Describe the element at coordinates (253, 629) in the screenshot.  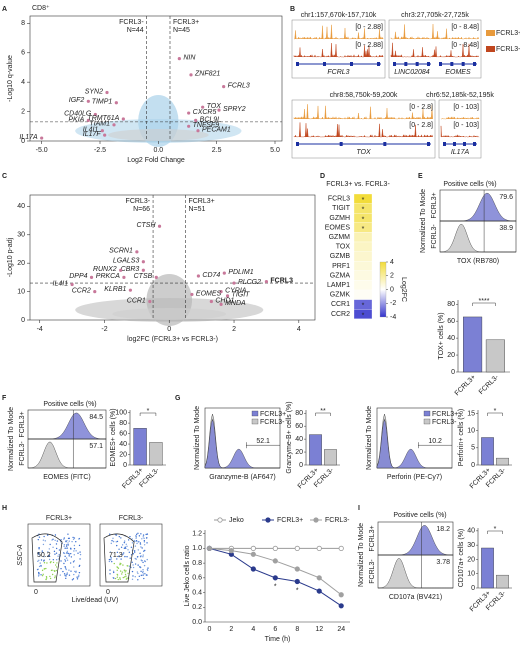
I see `x-tick-label: 4` at that location.